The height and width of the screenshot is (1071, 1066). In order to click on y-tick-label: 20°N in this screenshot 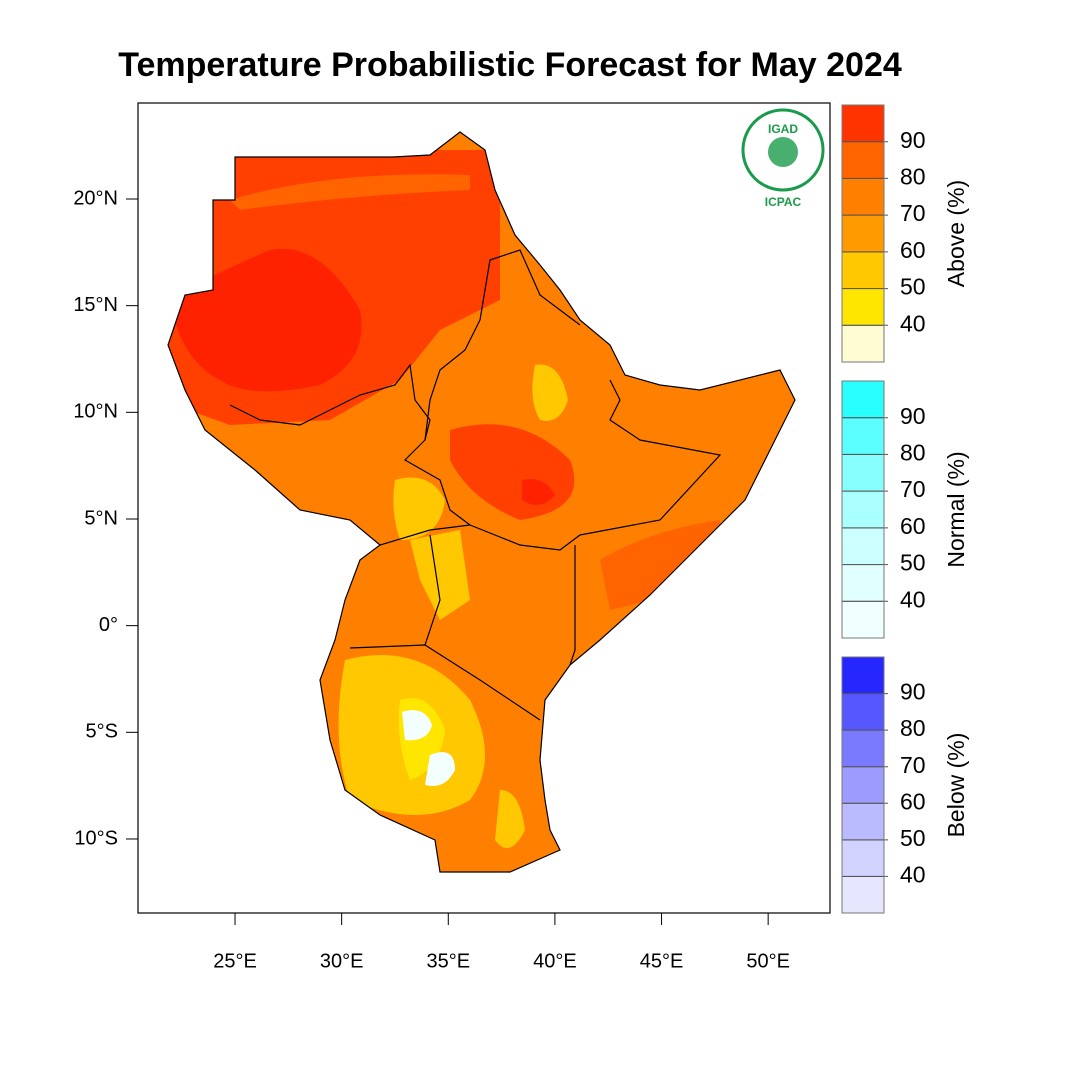, I will do `click(95, 198)`.